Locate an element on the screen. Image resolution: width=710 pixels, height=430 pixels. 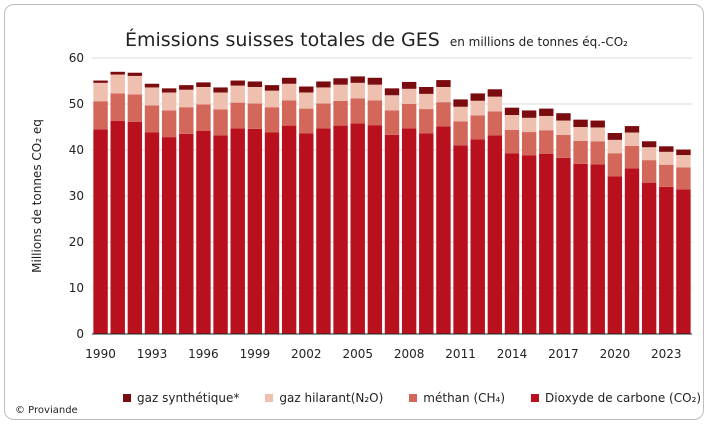
bar-co2-2010 is located at coordinates (443, 230).